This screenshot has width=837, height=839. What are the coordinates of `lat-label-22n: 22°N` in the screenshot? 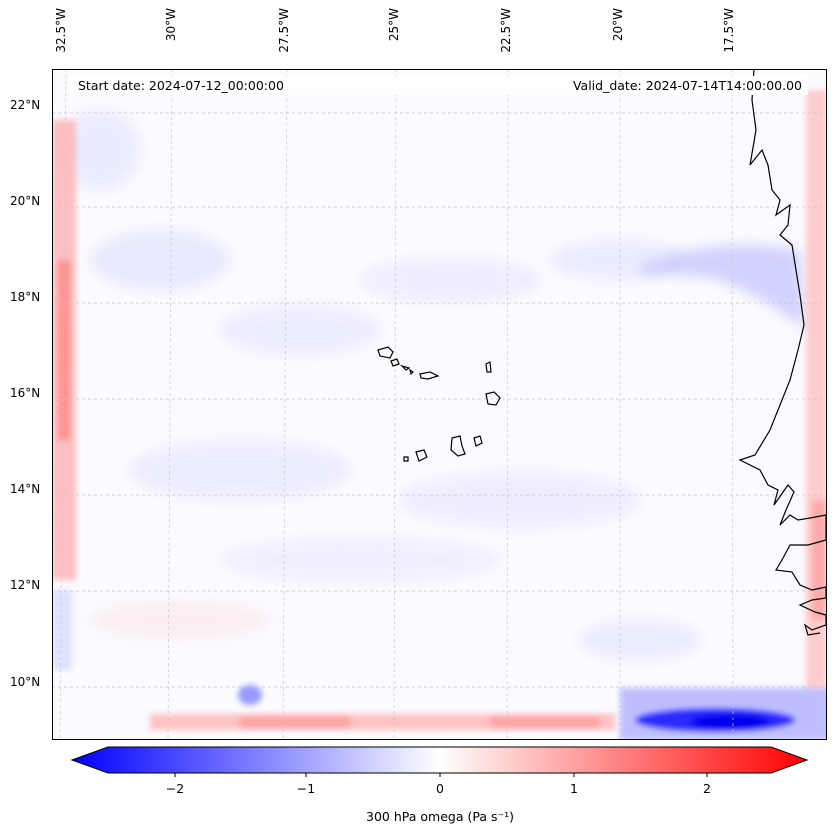 It's located at (25, 105).